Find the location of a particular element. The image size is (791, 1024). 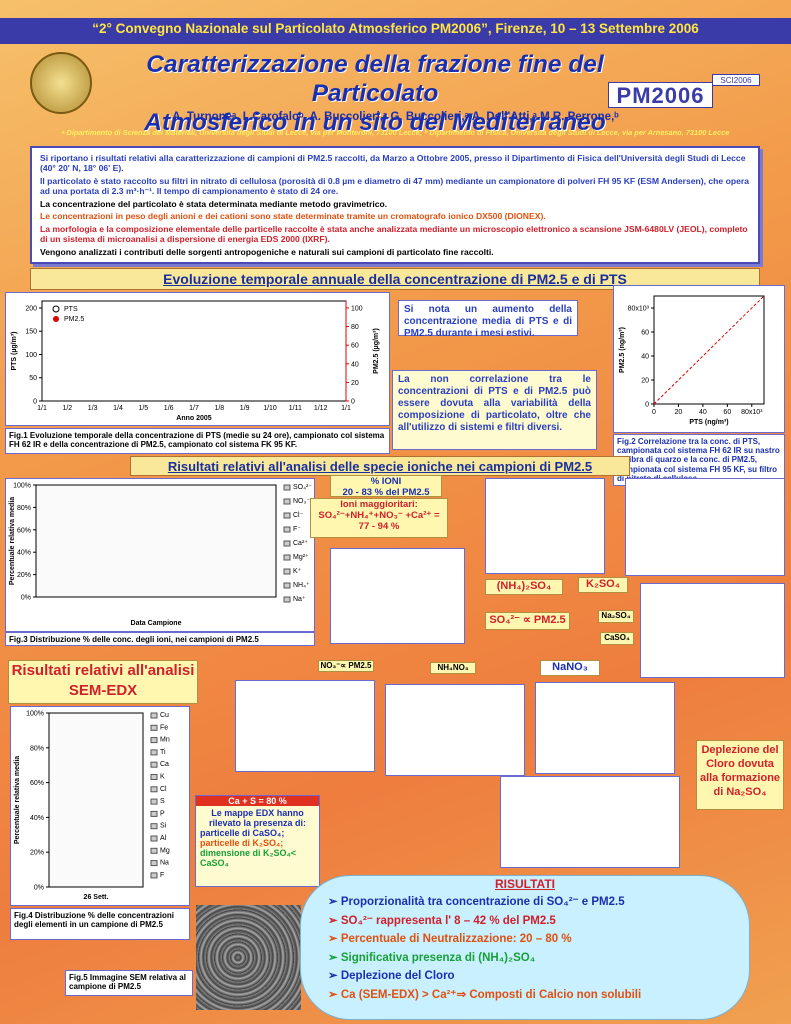

legend-label: P is located at coordinates (162, 813).